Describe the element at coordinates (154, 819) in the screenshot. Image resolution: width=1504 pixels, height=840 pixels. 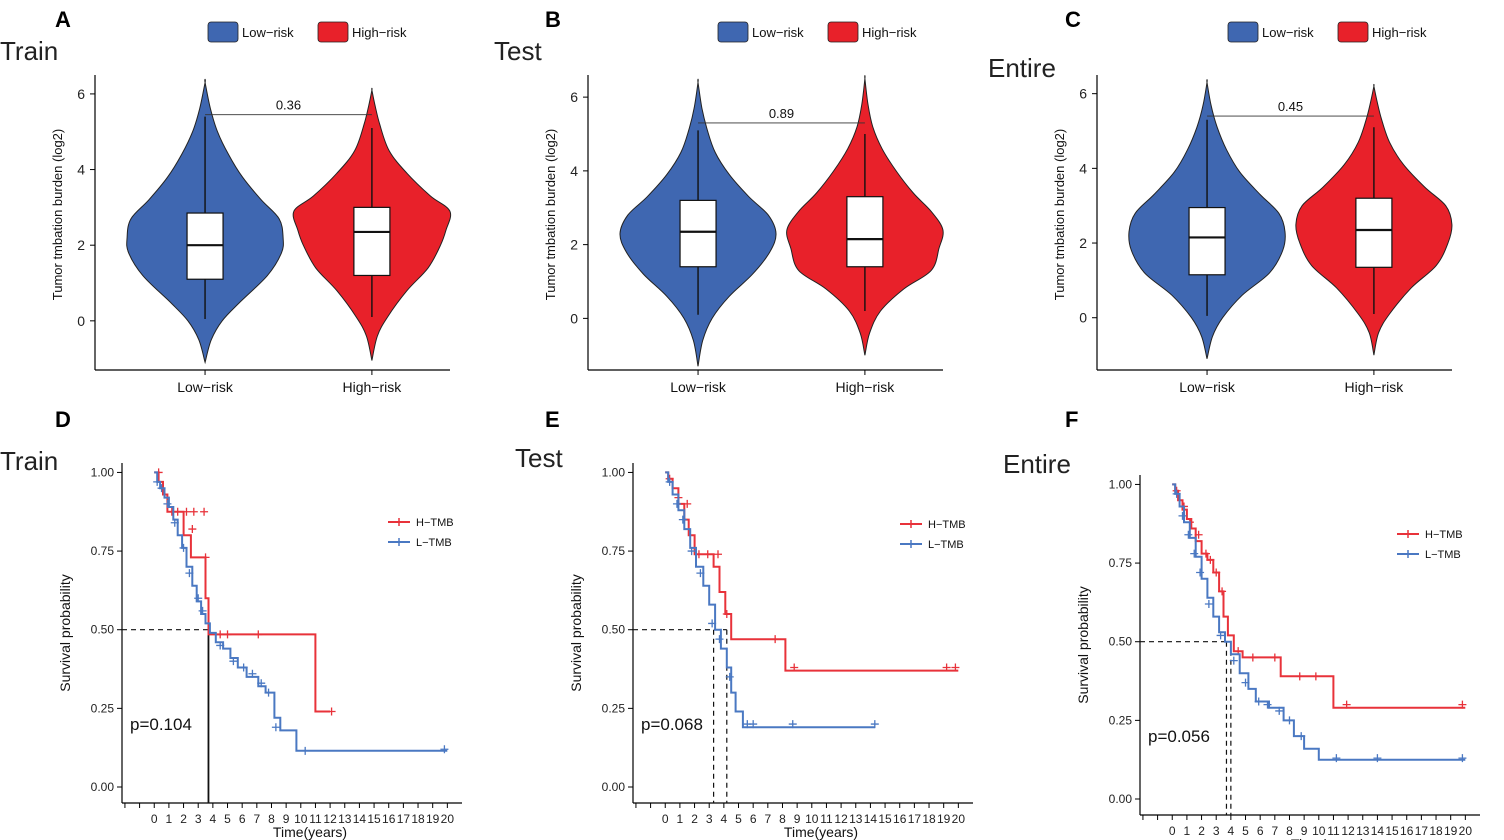
I see `x-tick-label: 0` at that location.